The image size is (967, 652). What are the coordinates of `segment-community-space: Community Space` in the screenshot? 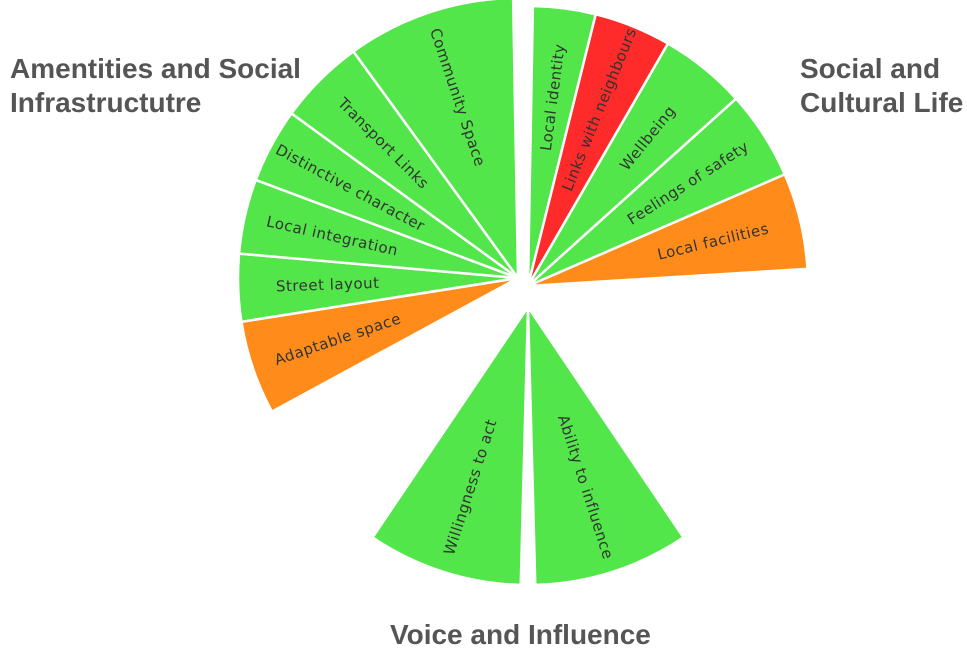 It's located at (435, 141).